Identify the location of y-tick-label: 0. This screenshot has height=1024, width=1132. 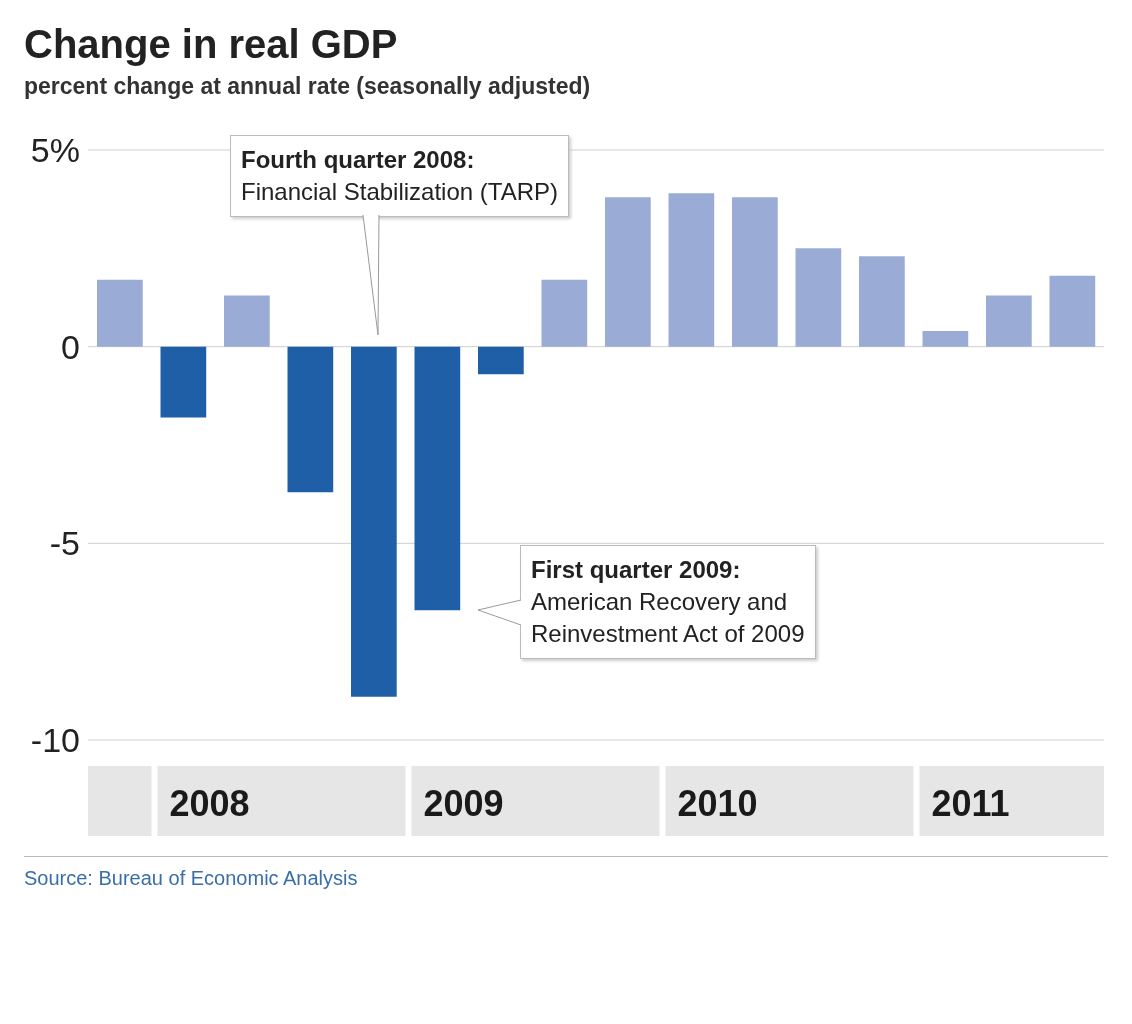
(70, 346).